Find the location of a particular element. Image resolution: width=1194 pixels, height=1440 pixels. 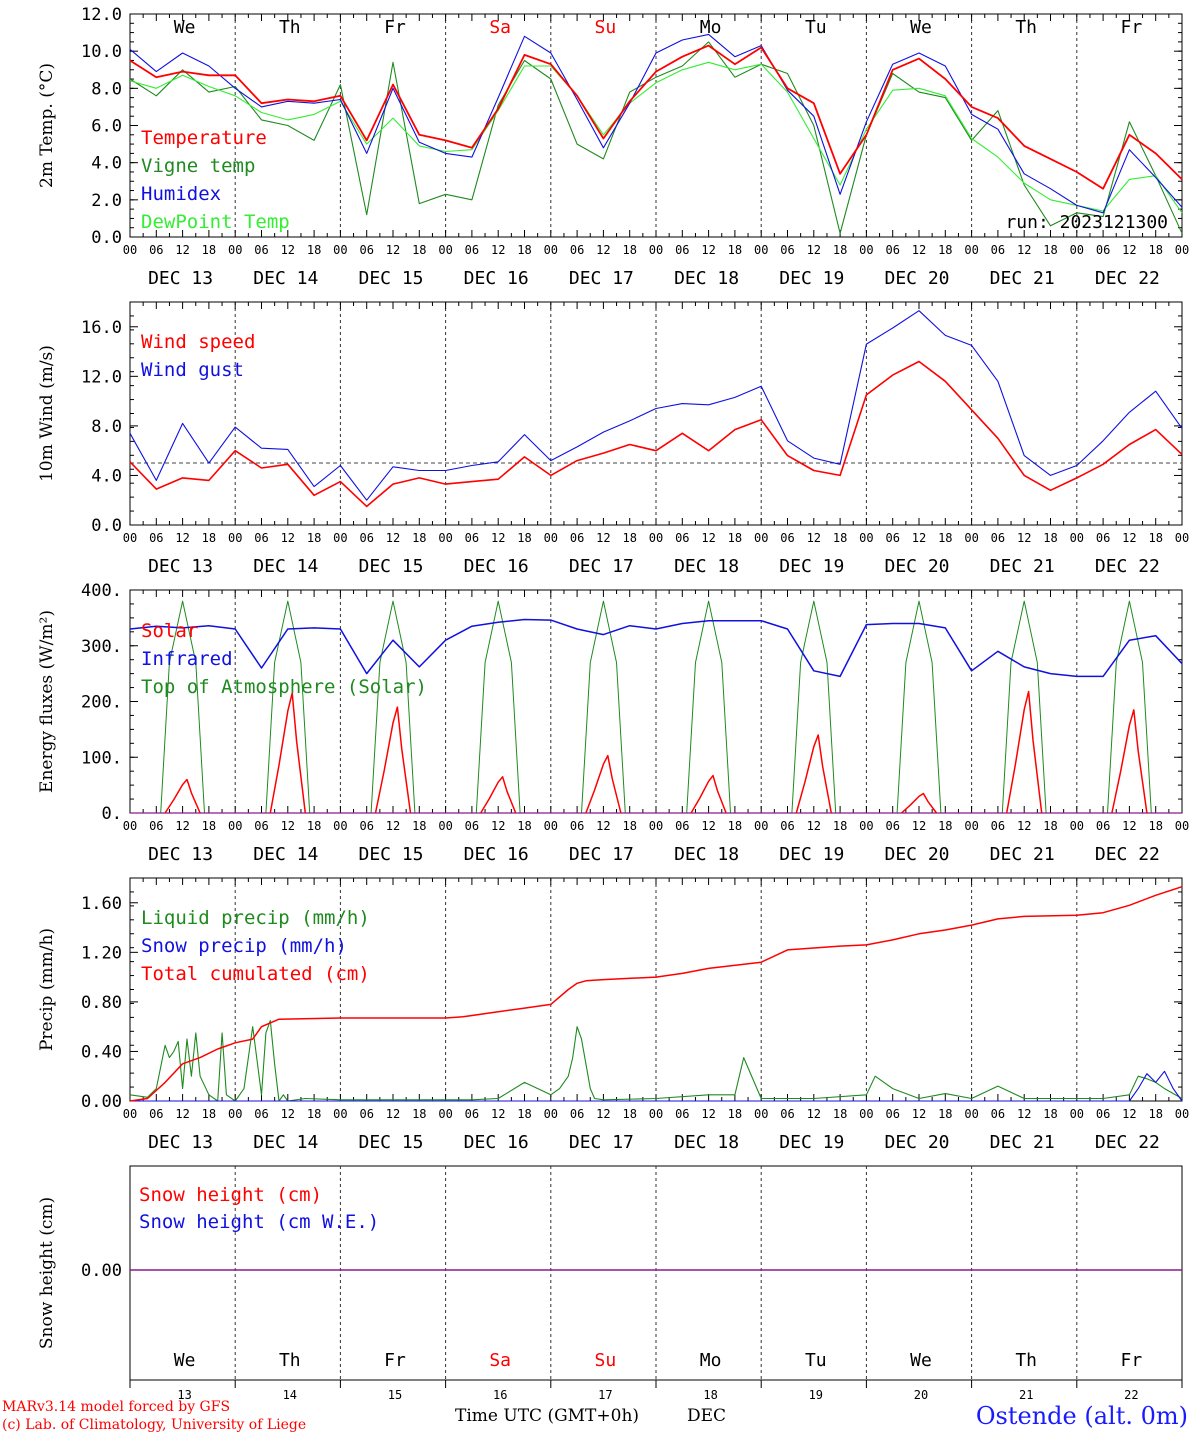

day-header: We is located at coordinates (921, 27).